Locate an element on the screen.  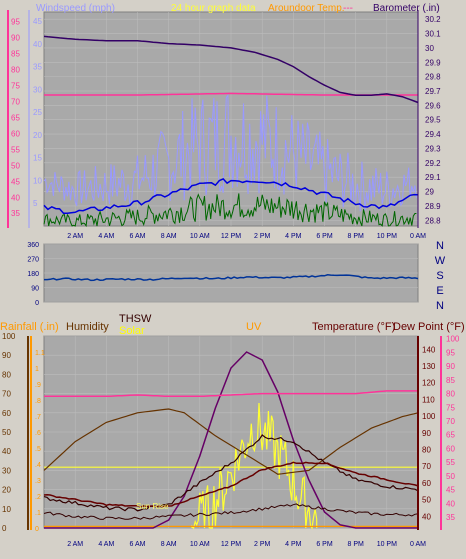
temperature-line is located at coordinates (231, 484).